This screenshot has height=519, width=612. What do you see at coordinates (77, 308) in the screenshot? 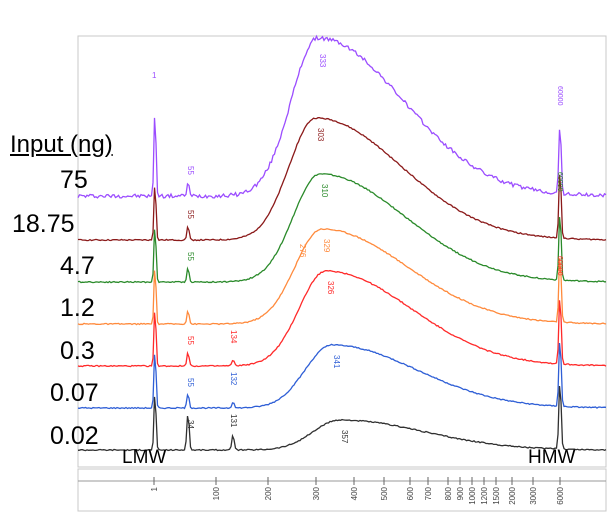
I see `sample-label-1-2: 1.2` at bounding box center [77, 308].